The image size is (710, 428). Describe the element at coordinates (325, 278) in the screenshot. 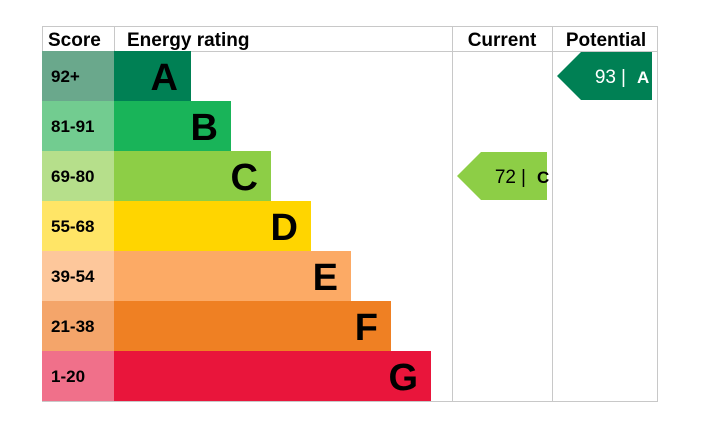

I see `band-letter-e: E` at that location.